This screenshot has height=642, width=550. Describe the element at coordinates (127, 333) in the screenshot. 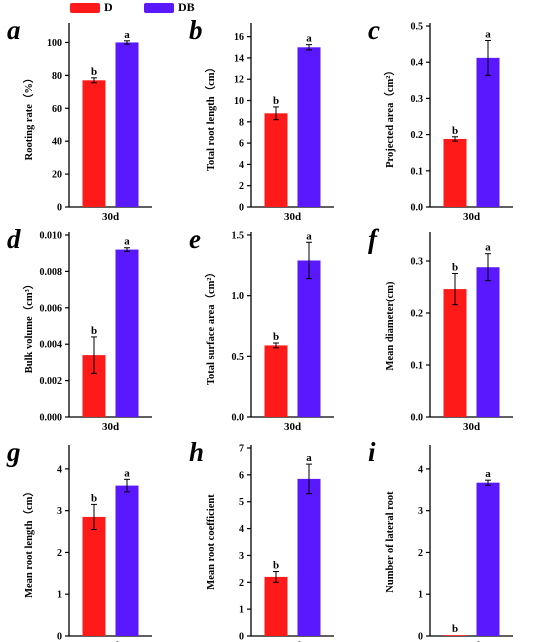

I see `bar-d-db` at that location.